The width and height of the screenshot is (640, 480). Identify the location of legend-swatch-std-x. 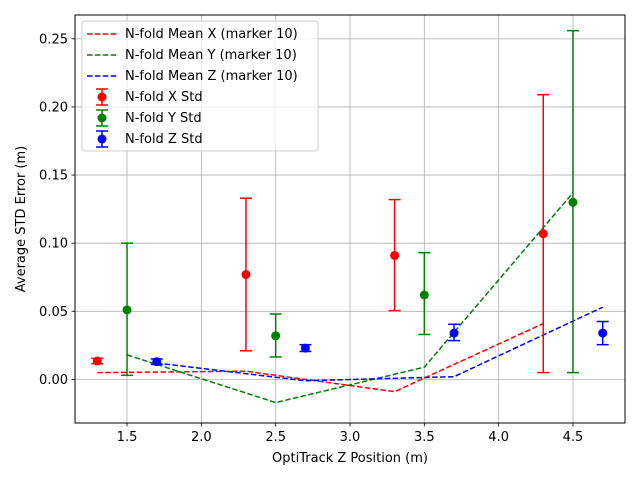
(102, 97).